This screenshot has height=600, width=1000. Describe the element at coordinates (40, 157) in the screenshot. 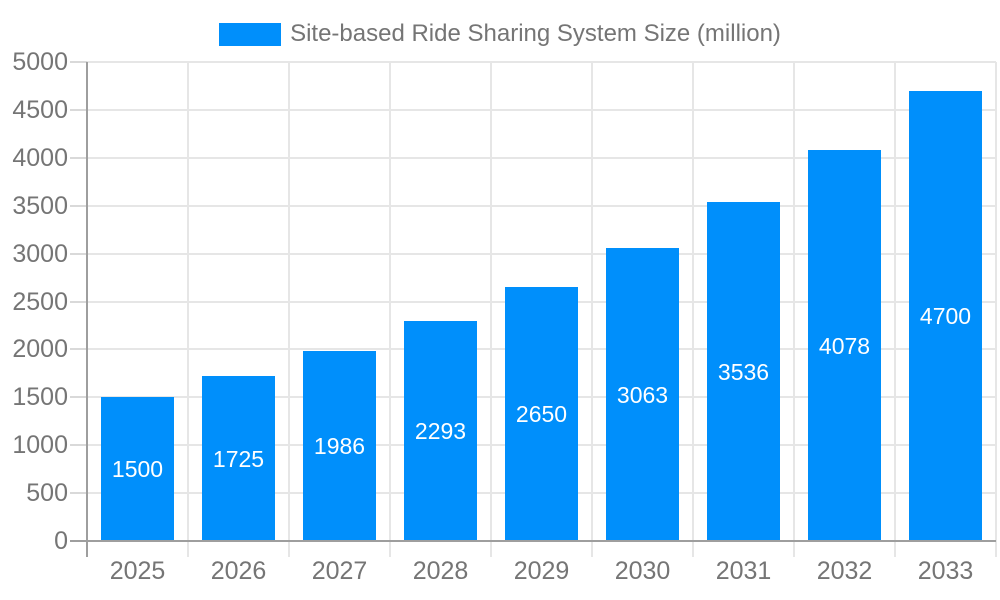

I see `y-axis-tick-label: 4000` at that location.